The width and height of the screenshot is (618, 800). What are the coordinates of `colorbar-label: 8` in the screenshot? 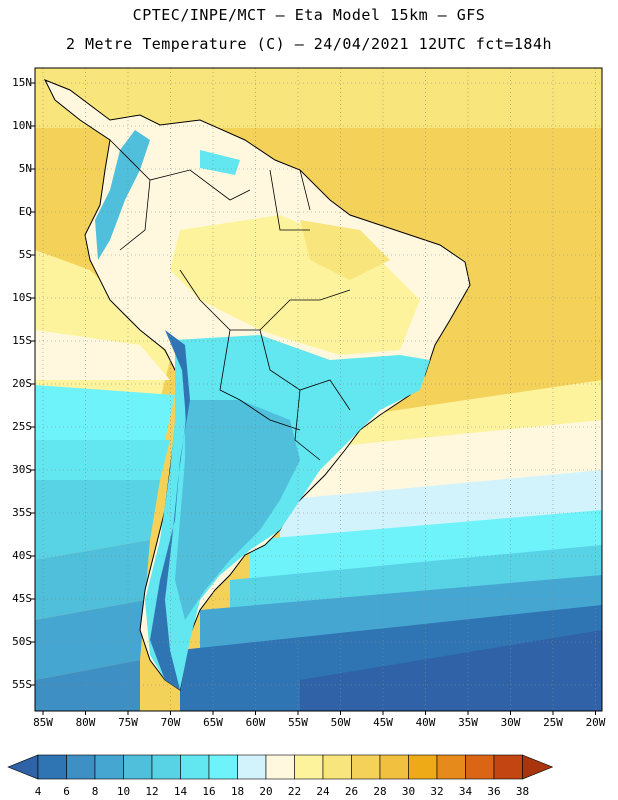 It's located at (95, 791).